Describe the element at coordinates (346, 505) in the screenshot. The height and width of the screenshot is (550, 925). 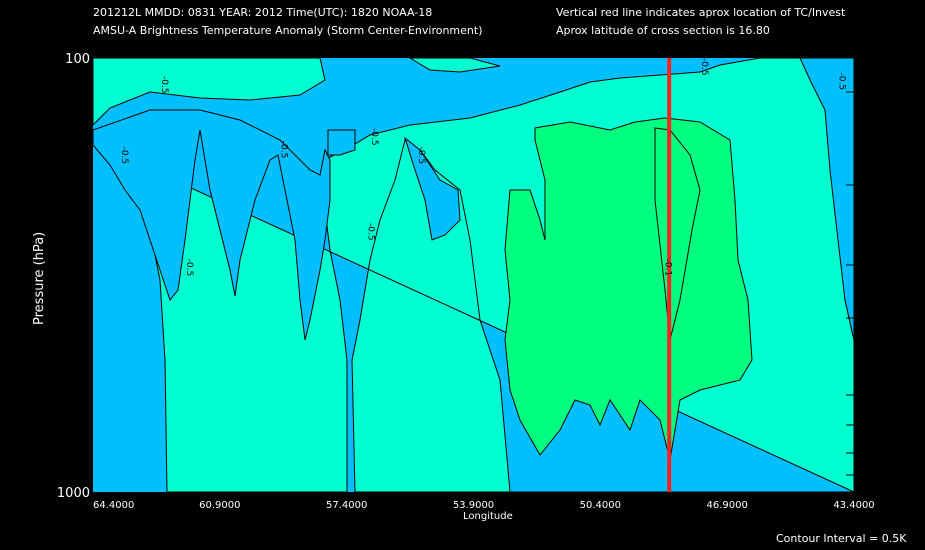
I see `x-tick-label: 57.4000` at that location.